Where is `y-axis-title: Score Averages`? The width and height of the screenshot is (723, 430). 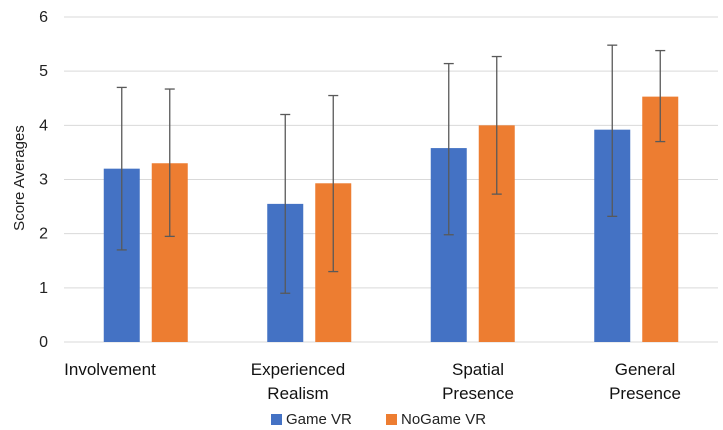
y-axis-title: Score Averages is located at coordinates (19, 178).